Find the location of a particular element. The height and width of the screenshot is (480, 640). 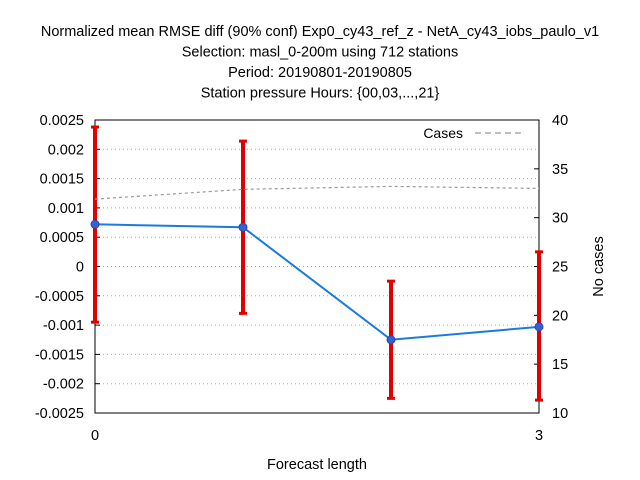

y-tick-label: 0 is located at coordinates (80, 268).